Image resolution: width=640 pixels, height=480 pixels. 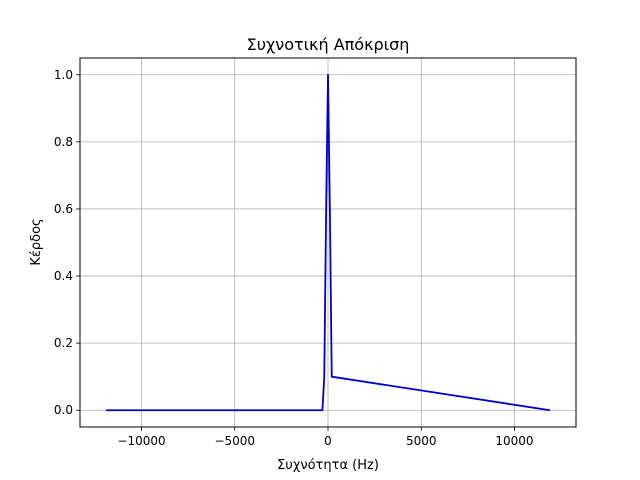 What do you see at coordinates (328, 441) in the screenshot?
I see `x-tick-label: 0` at bounding box center [328, 441].